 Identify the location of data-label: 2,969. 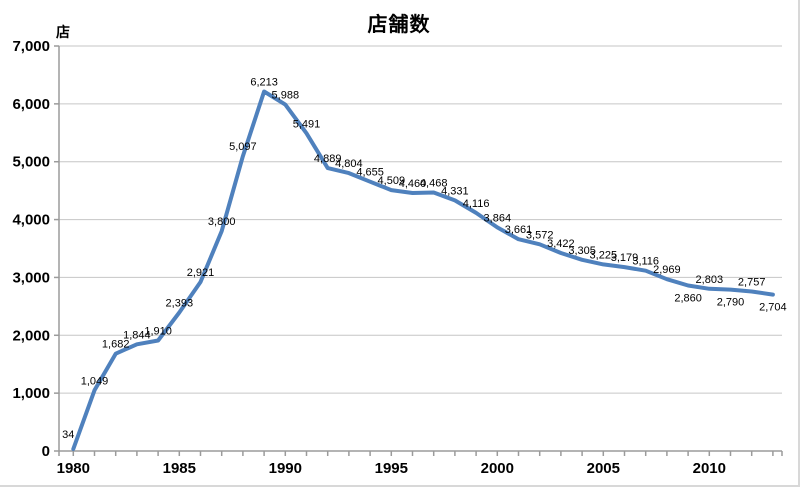
(667, 270).